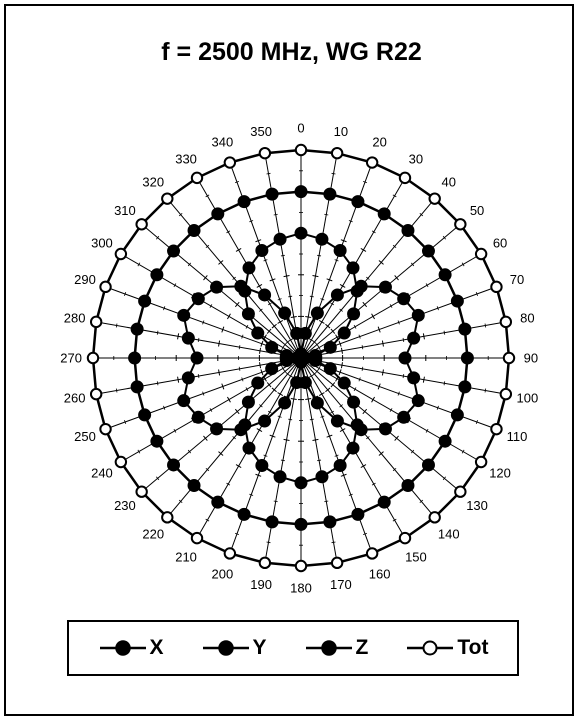  What do you see at coordinates (341, 131) in the screenshot?
I see `angle-label-10: 10` at bounding box center [341, 131].